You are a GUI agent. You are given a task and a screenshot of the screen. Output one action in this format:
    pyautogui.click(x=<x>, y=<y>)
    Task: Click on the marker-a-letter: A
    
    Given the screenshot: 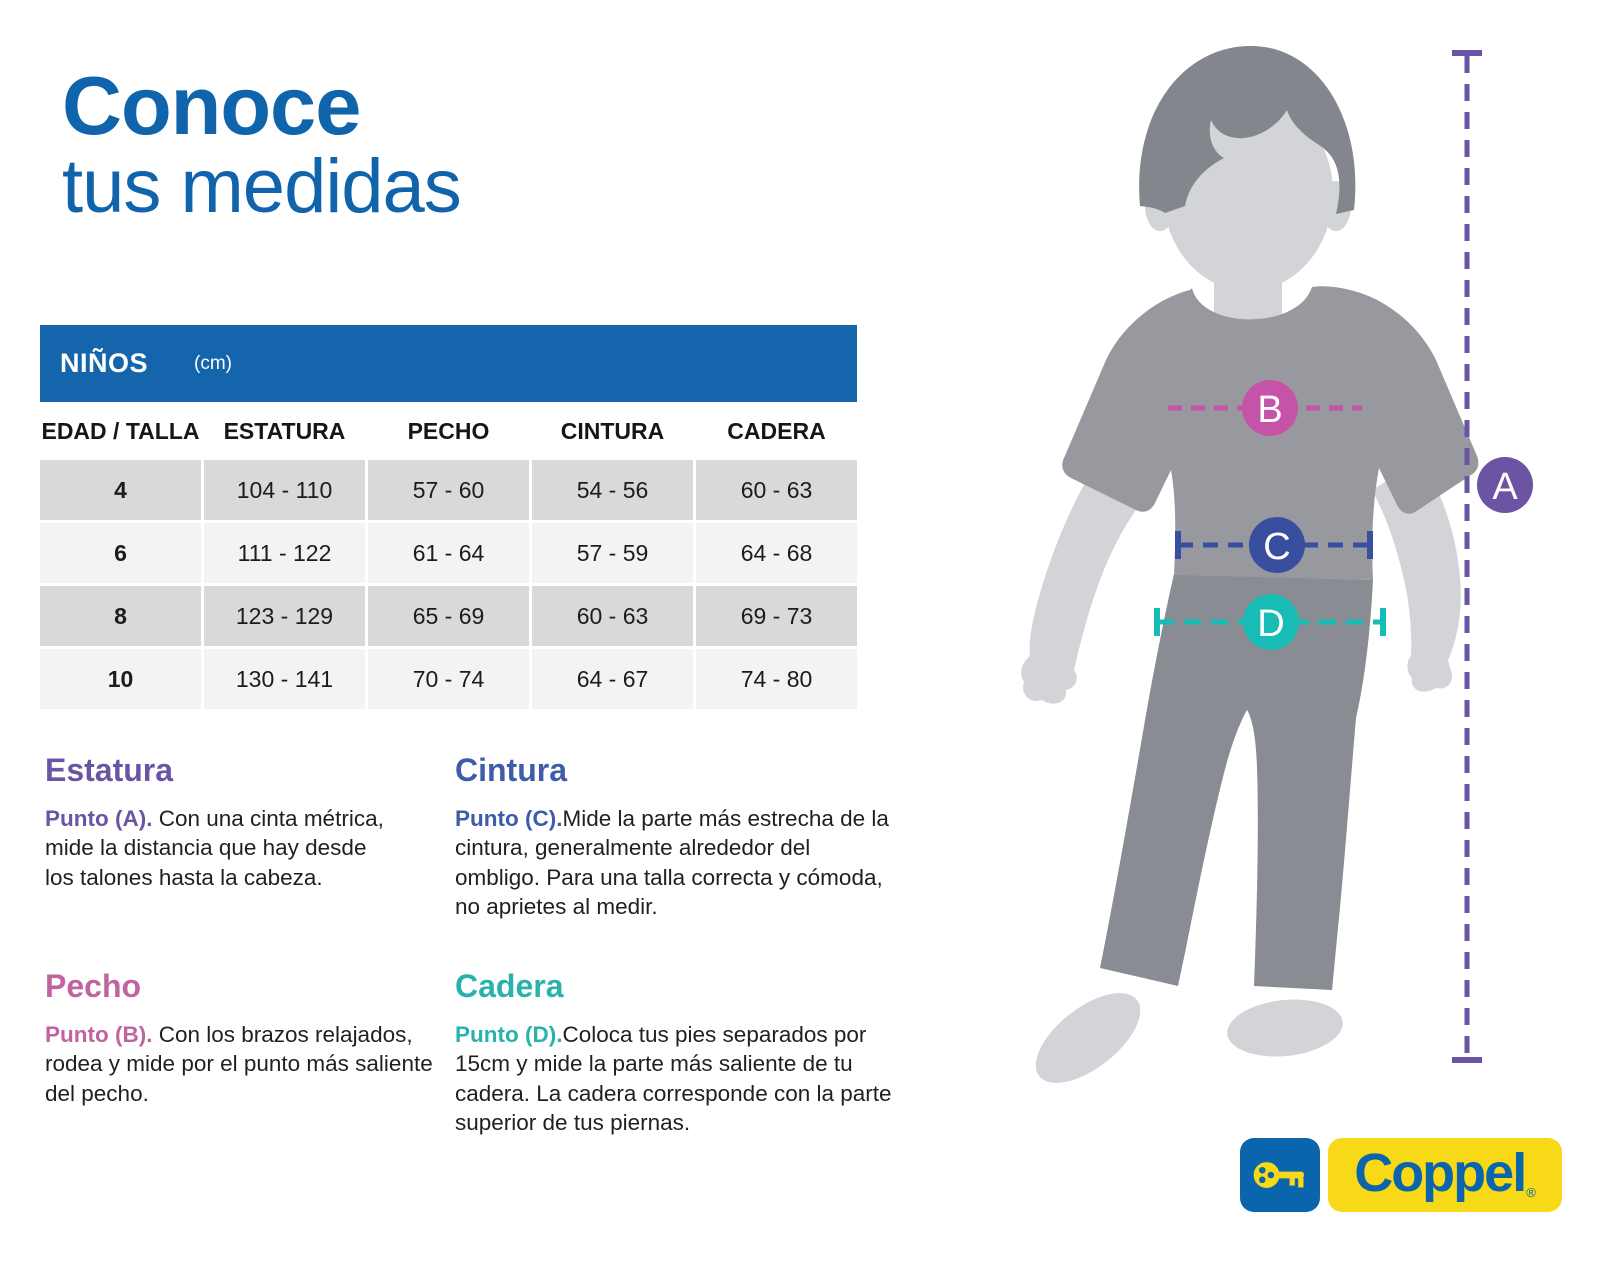 What is the action you would take?
    pyautogui.click(x=1505, y=487)
    